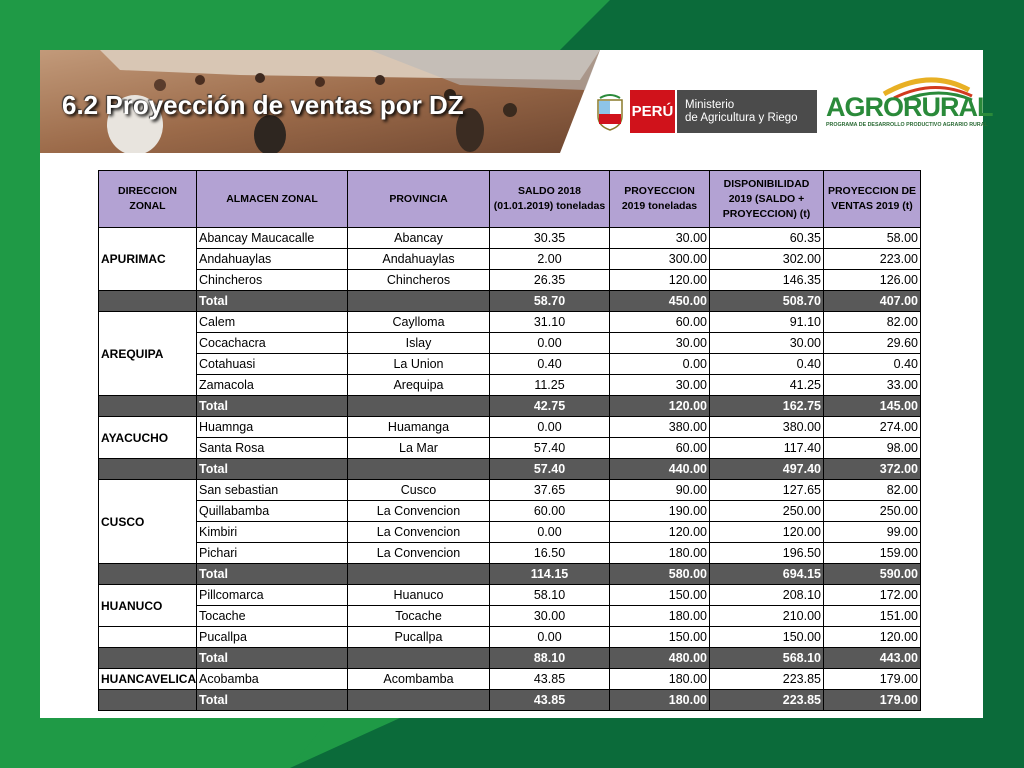  What do you see at coordinates (418, 199) in the screenshot?
I see `header-provincia: PROVINCIA` at bounding box center [418, 199].